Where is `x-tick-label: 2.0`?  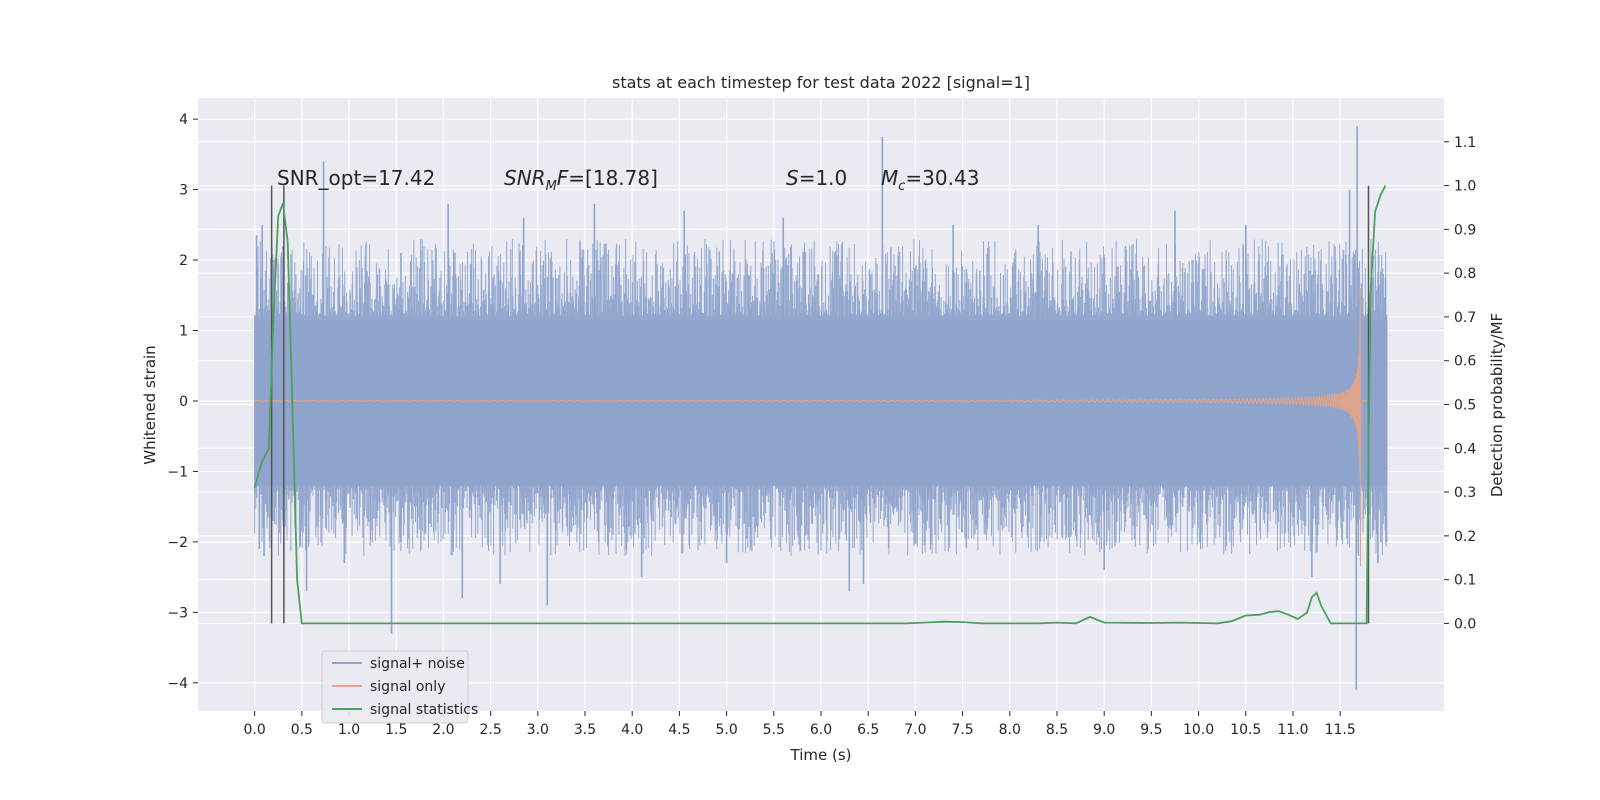 x-tick-label: 2.0 is located at coordinates (443, 730).